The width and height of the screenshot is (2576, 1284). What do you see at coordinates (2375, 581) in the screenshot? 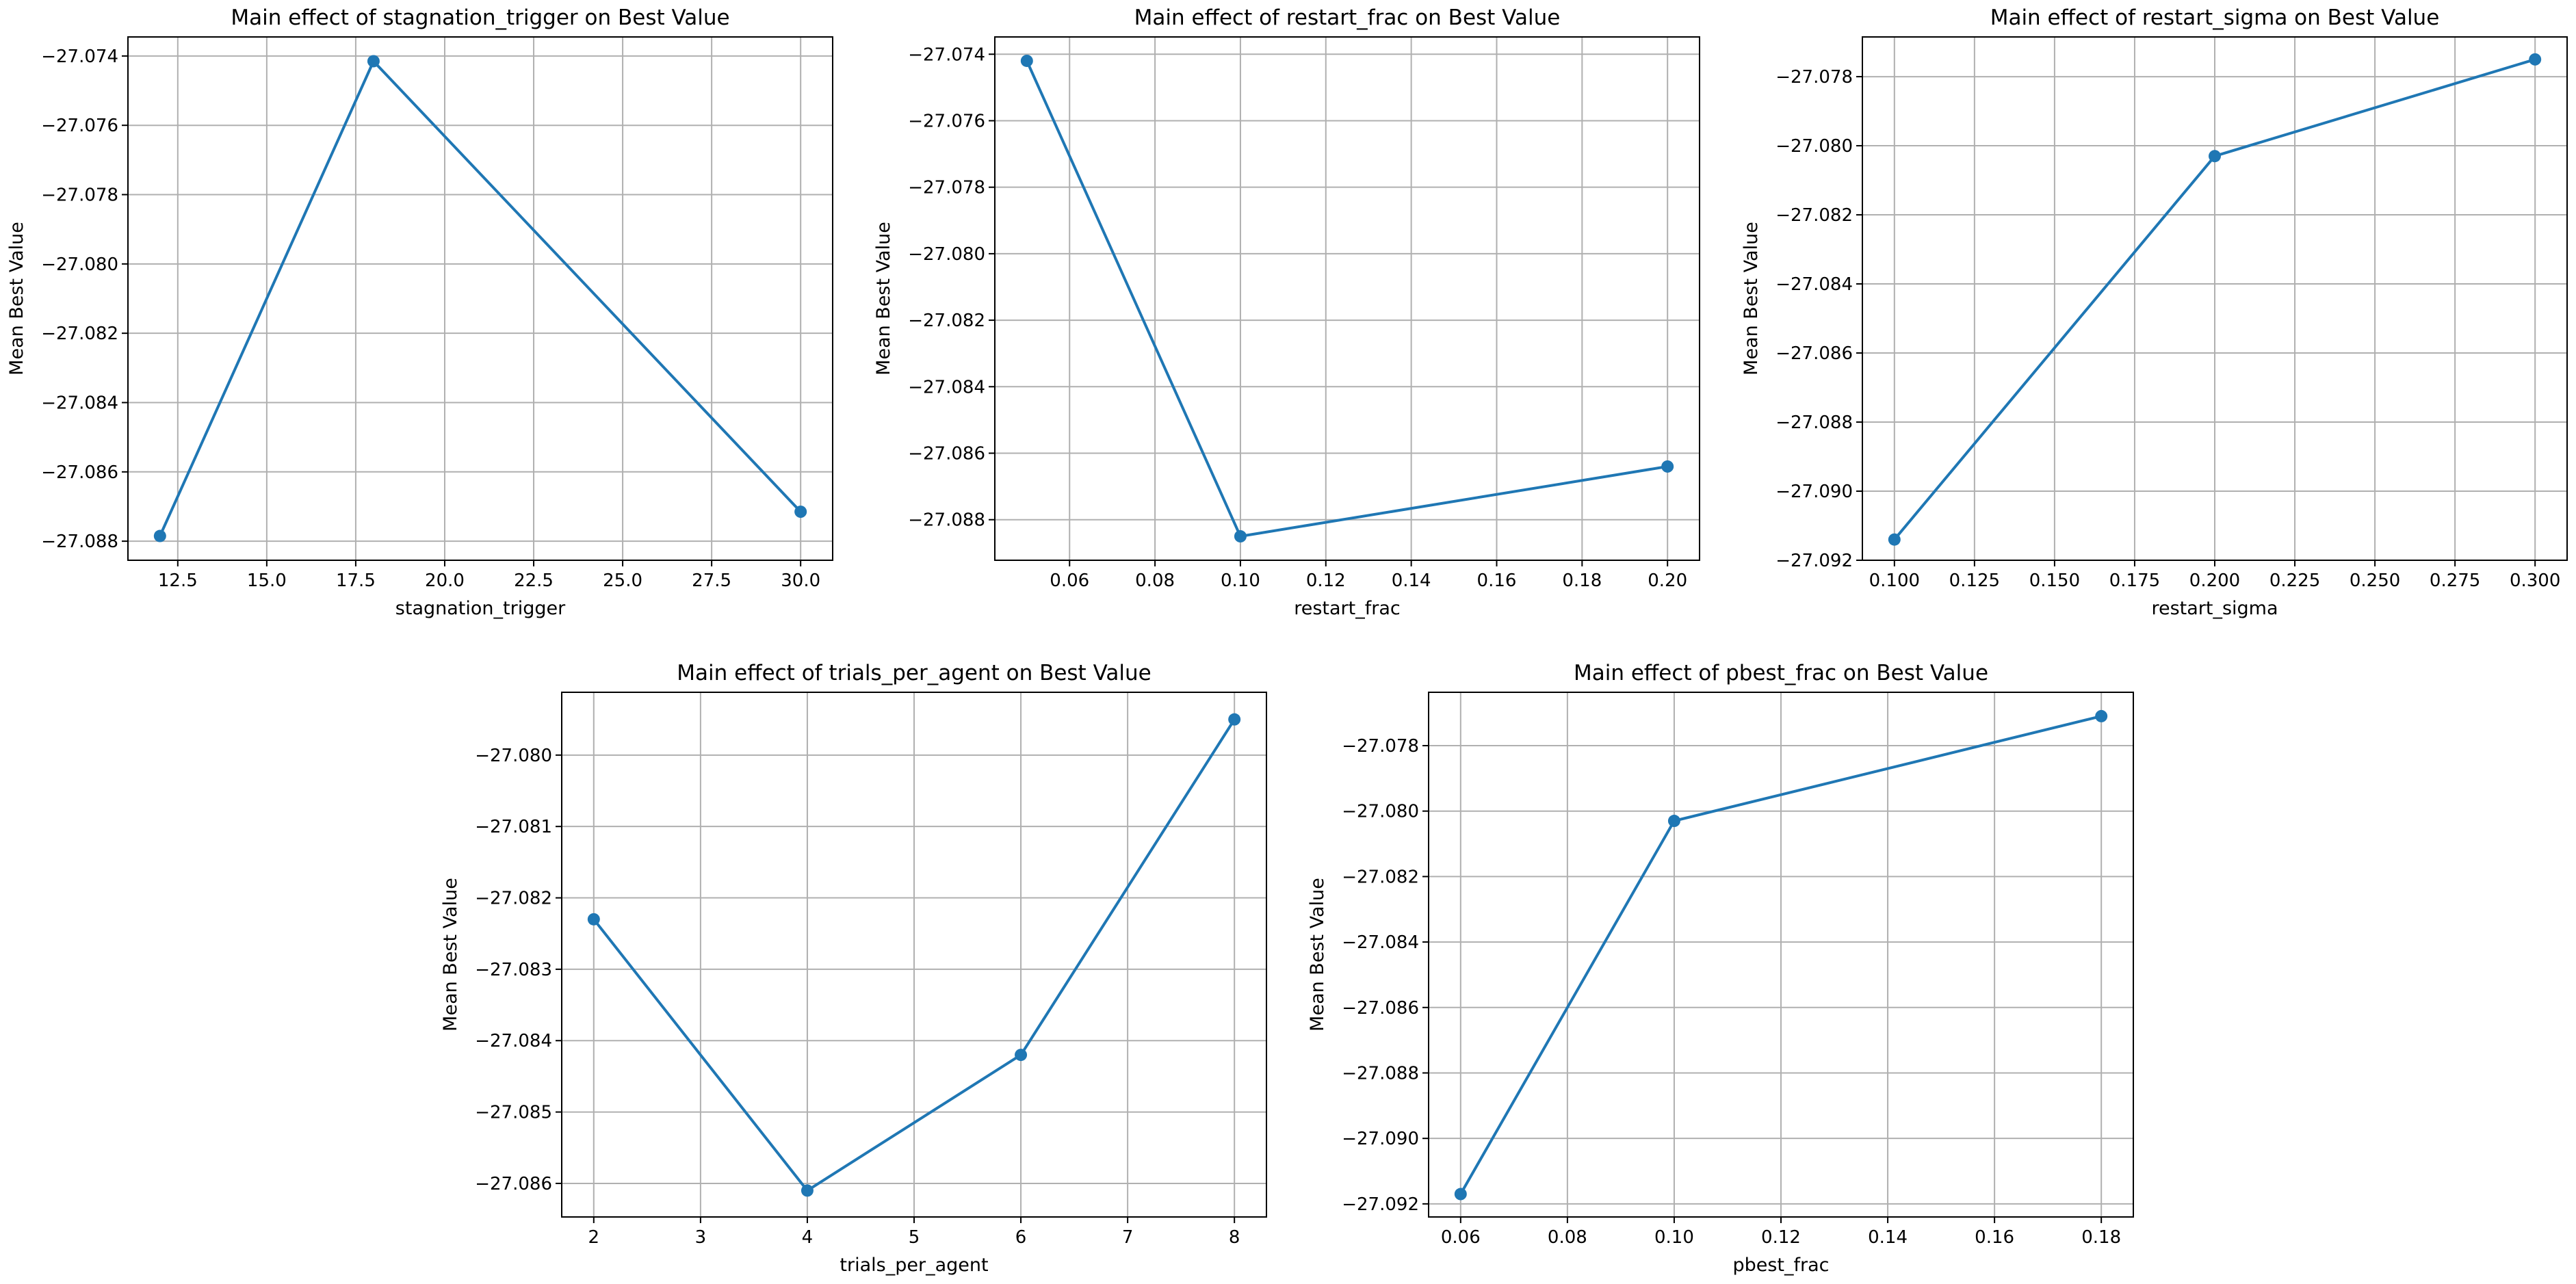
I see `x-tick-label: 0.250` at bounding box center [2375, 581].